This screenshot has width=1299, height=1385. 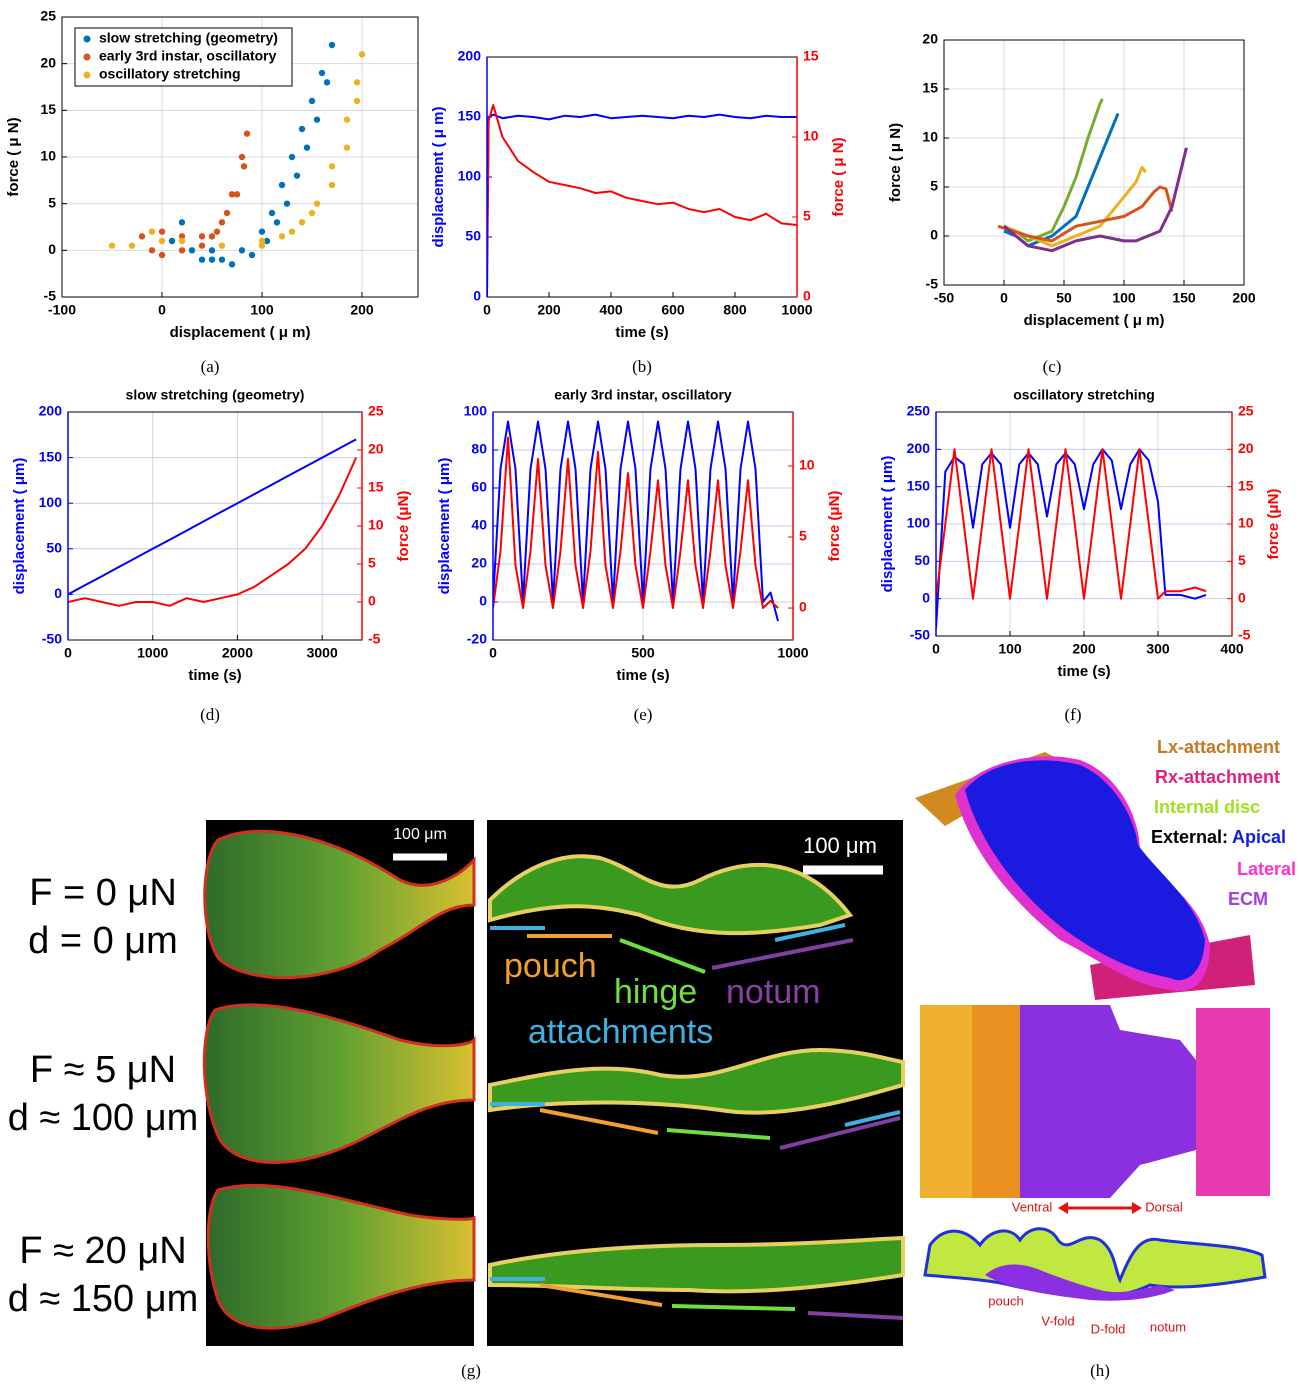 I want to click on condition-displacement: d ≈ 100 μm, so click(x=103, y=1118).